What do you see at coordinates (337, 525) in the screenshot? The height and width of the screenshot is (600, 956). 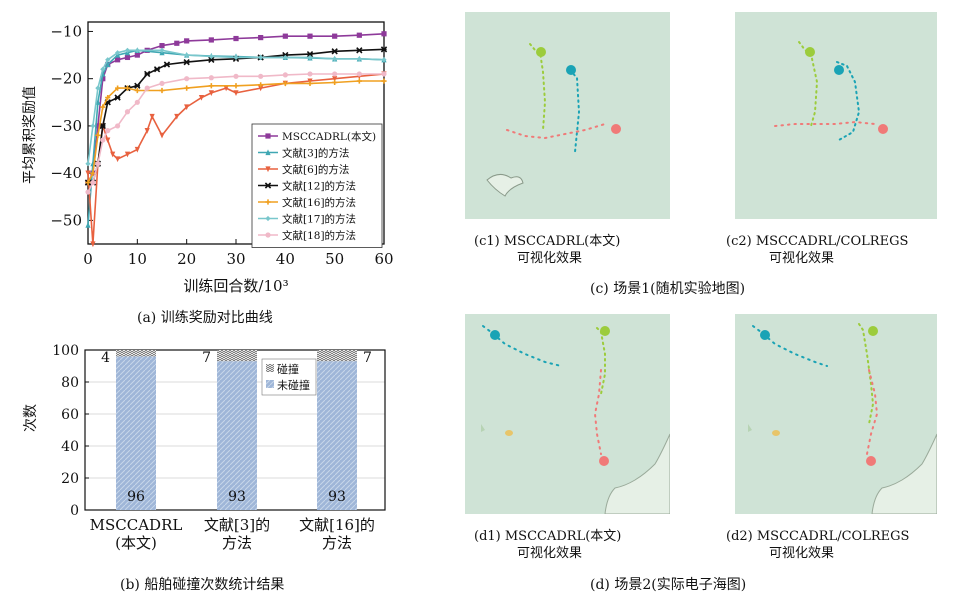 I see `category-label: 文献[16]的` at bounding box center [337, 525].